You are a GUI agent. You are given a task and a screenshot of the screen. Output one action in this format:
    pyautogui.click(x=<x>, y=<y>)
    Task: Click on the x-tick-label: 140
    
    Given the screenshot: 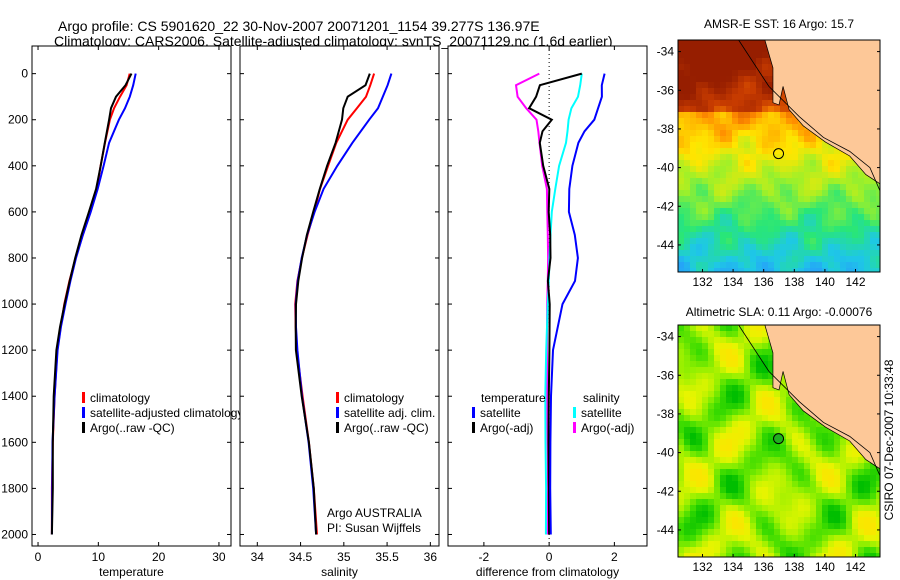 What is the action you would take?
    pyautogui.click(x=825, y=567)
    